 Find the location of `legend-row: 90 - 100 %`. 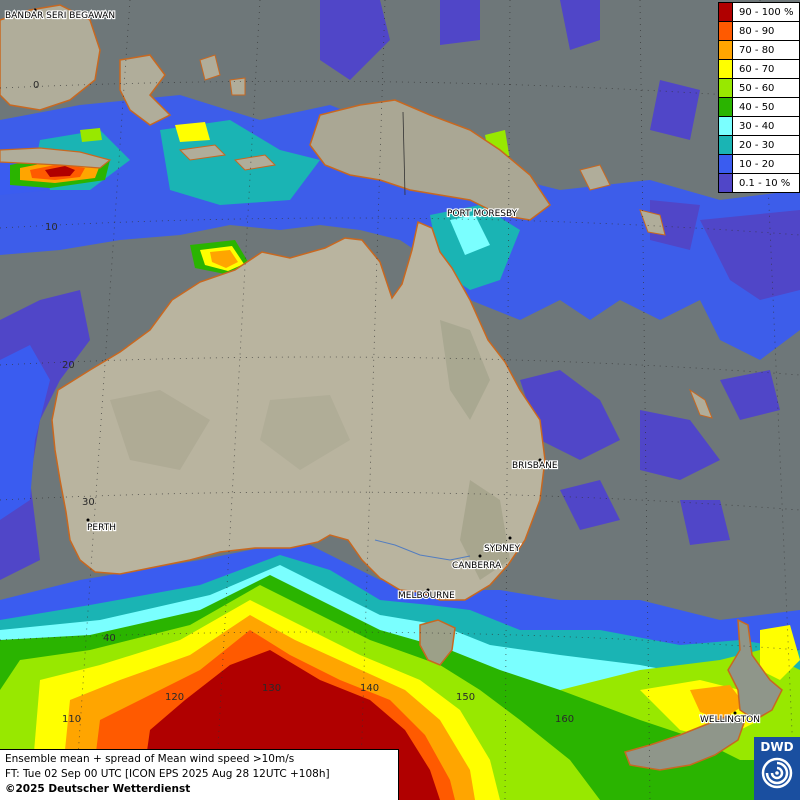

legend-row: 90 - 100 % is located at coordinates (759, 12).